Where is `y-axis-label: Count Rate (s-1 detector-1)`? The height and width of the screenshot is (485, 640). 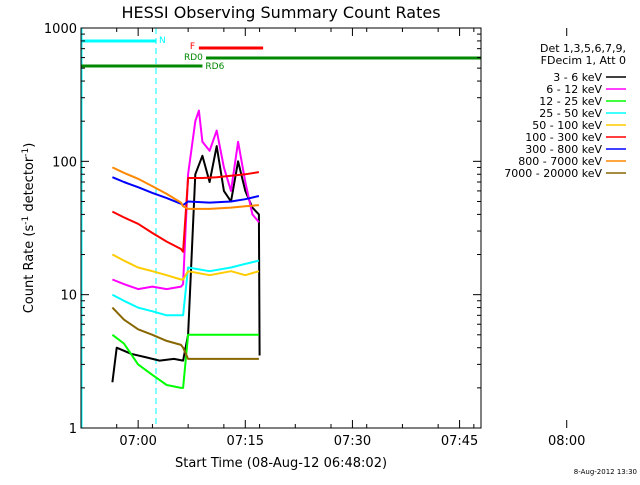
y-axis-label: Count Rate (s-1 detector-1) is located at coordinates (29, 228).